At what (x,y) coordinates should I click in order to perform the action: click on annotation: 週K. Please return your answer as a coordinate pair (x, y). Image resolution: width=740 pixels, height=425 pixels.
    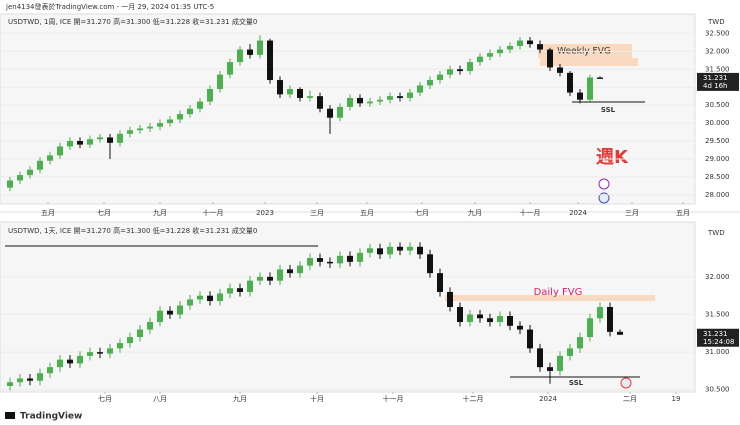
    Looking at the image, I should click on (612, 157).